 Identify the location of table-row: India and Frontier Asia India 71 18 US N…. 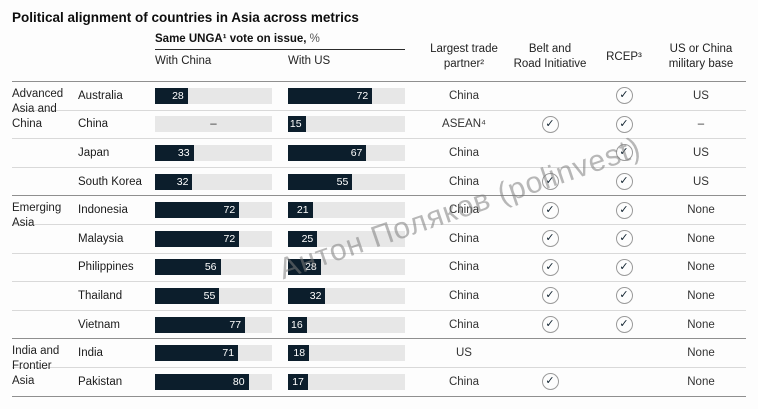
(379, 362).